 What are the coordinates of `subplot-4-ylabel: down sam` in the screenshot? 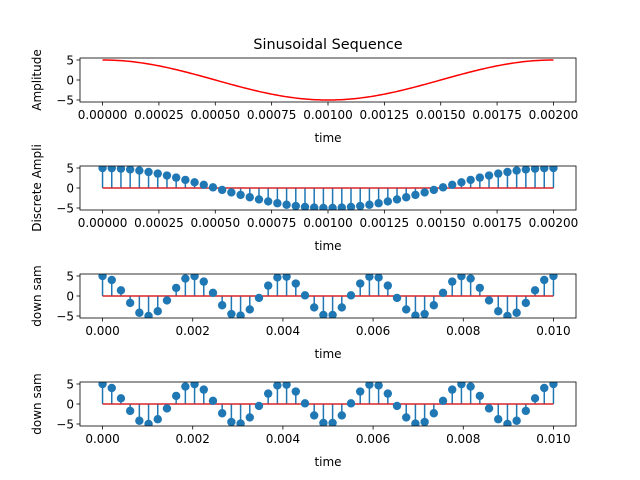 It's located at (37, 404).